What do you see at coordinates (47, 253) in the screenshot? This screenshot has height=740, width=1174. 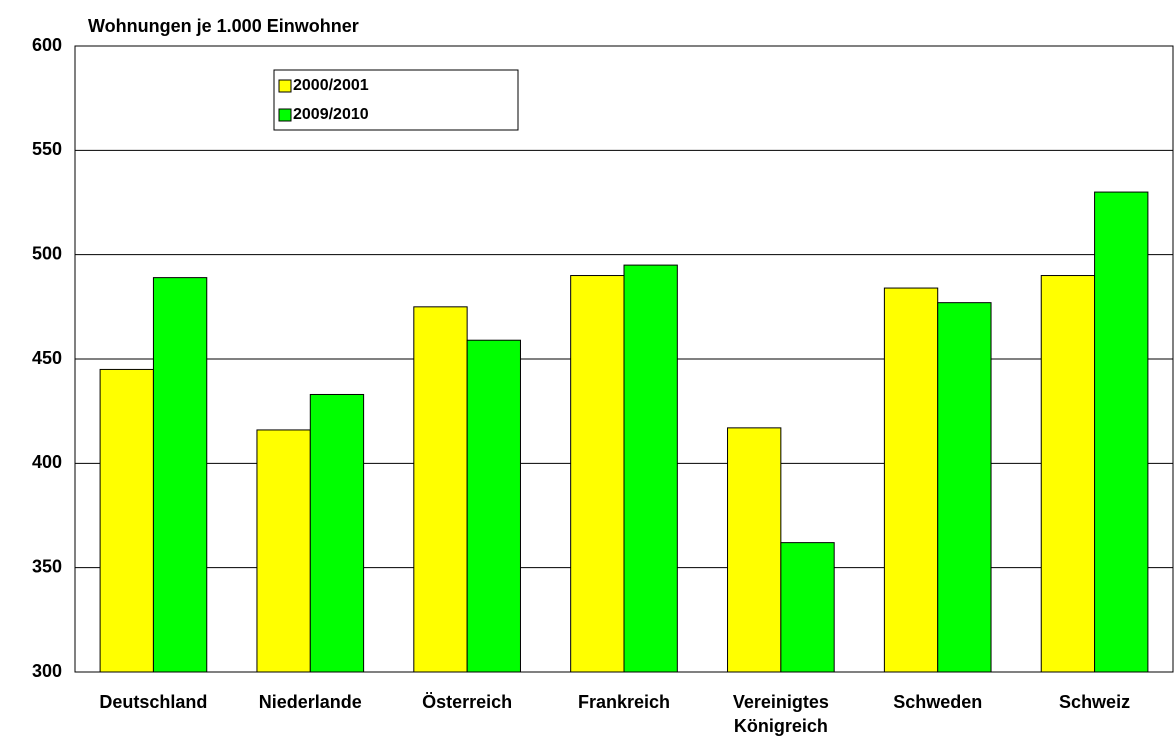 I see `y-tick-label: 500` at bounding box center [47, 253].